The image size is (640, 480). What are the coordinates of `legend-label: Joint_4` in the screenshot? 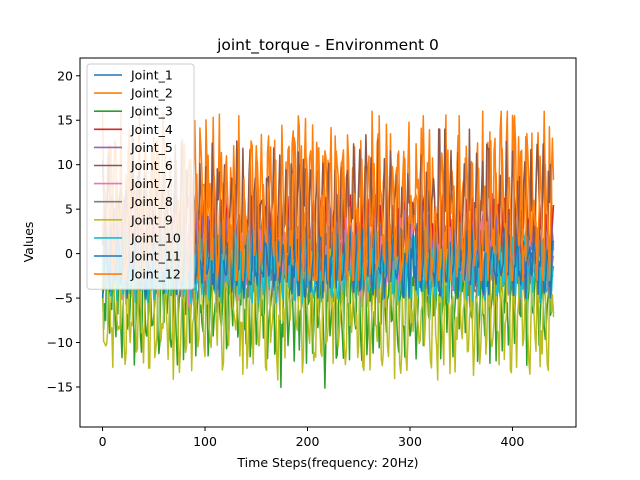 It's located at (151, 129).